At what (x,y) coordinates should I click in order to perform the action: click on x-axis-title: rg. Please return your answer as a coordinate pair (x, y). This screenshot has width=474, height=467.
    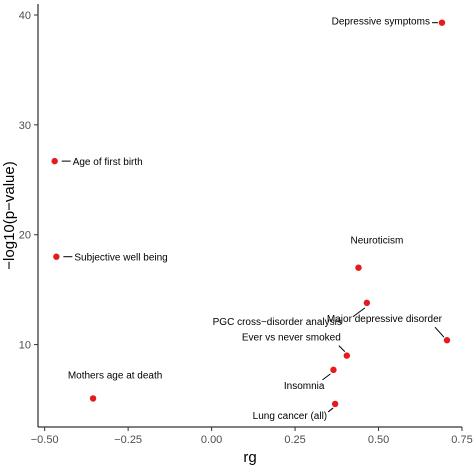
    Looking at the image, I should click on (249, 457).